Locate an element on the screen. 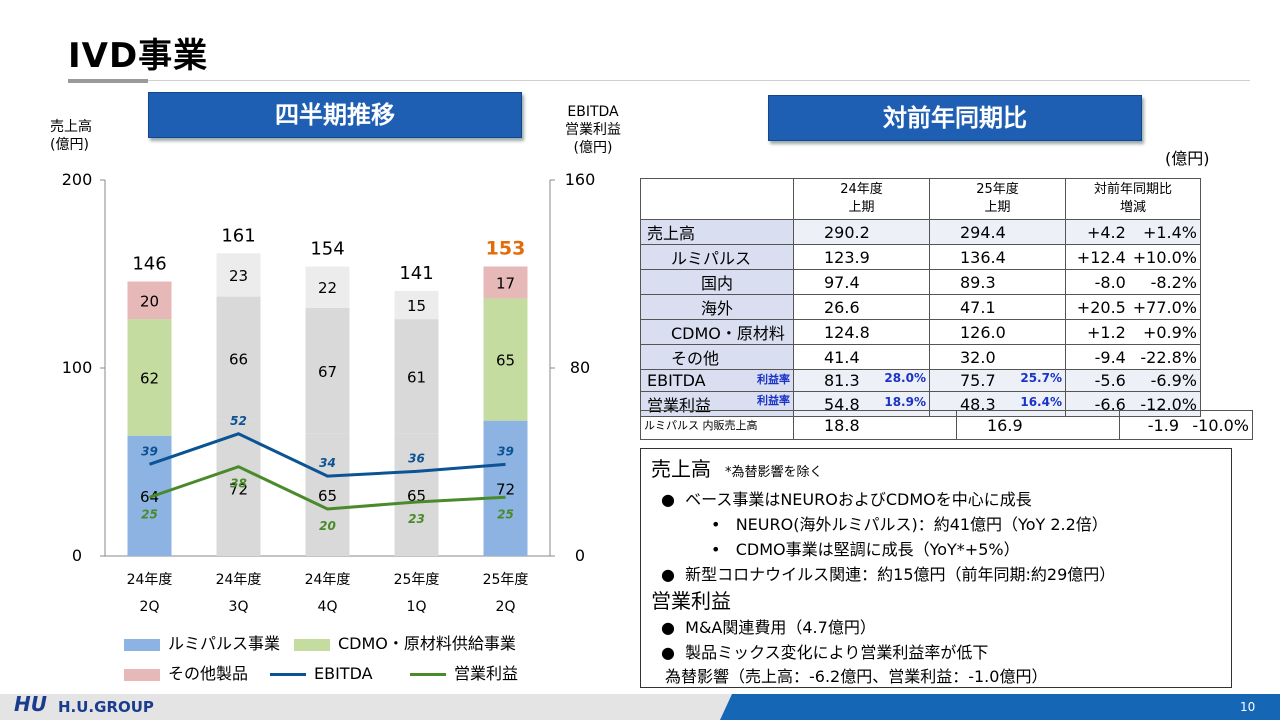 This screenshot has height=720, width=1280. fx-impact-note: 為替影響（売上高：-6.2億円、営業利益：-1.0億円） is located at coordinates (856, 676).